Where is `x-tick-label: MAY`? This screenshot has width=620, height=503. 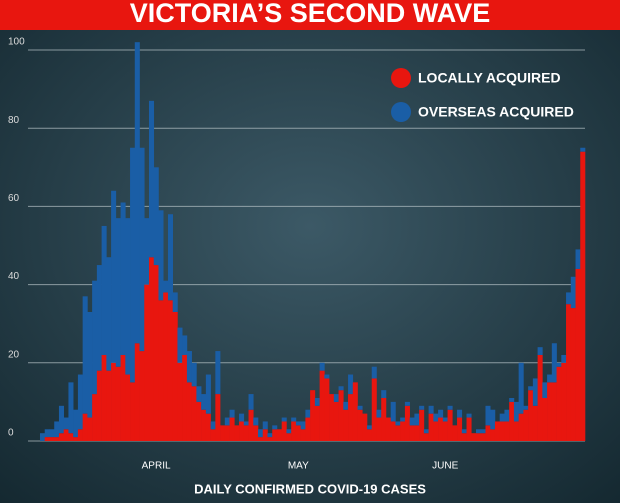 x-tick-label: MAY is located at coordinates (298, 466).